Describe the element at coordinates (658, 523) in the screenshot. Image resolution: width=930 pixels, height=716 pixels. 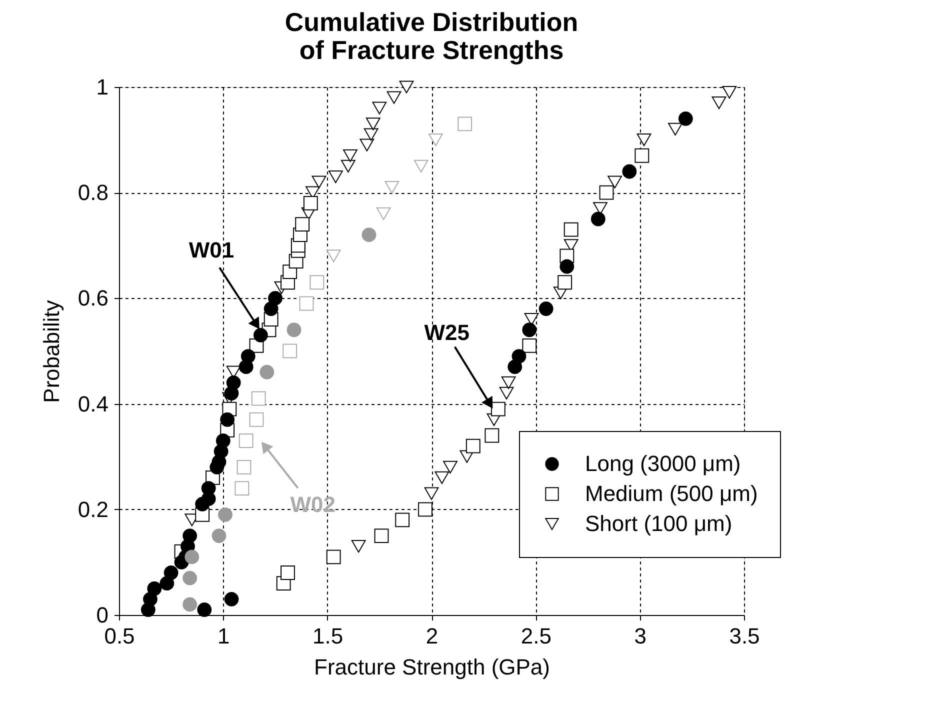
I see `legend-label: Short (100 μm)` at that location.